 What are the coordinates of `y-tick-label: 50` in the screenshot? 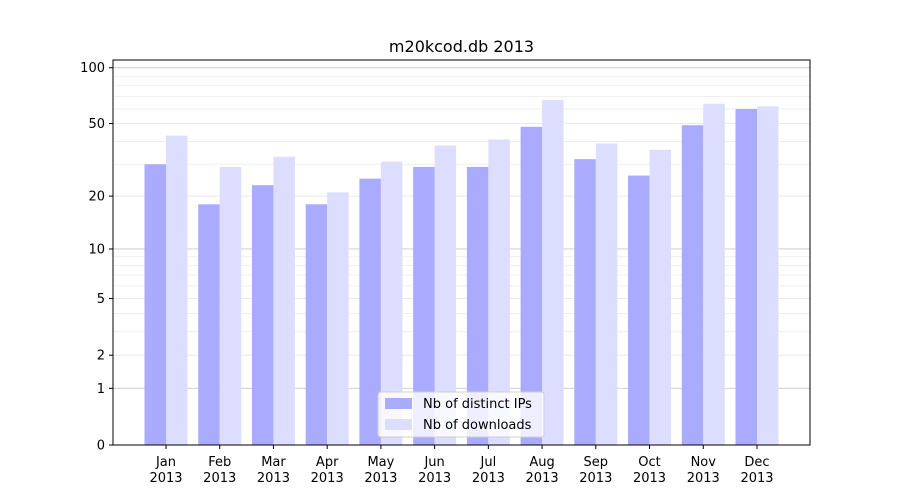 It's located at (96, 124).